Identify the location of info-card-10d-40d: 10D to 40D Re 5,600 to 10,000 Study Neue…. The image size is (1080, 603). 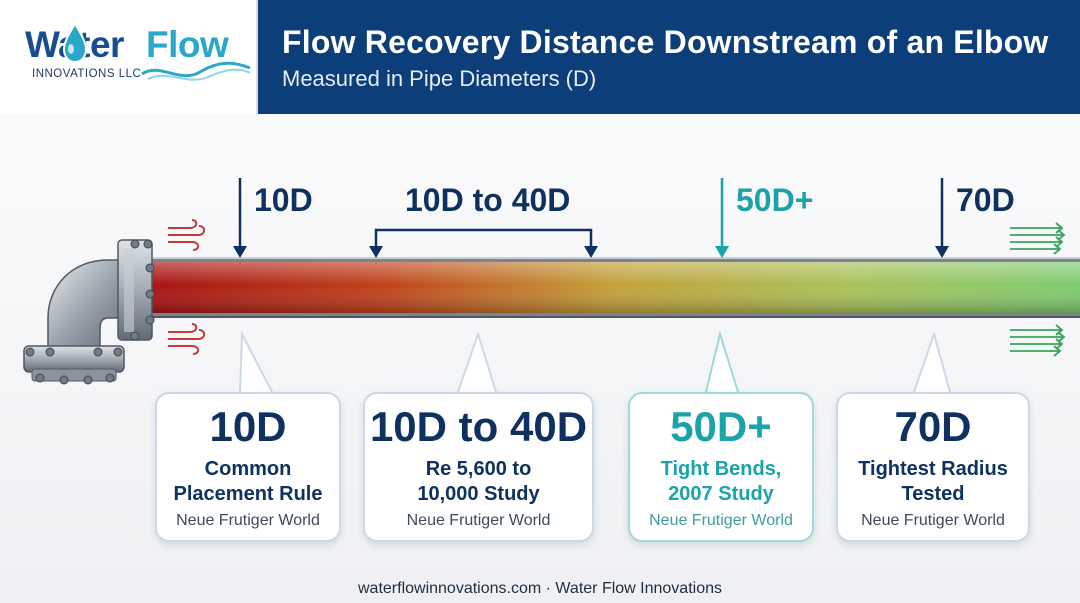
(478, 467).